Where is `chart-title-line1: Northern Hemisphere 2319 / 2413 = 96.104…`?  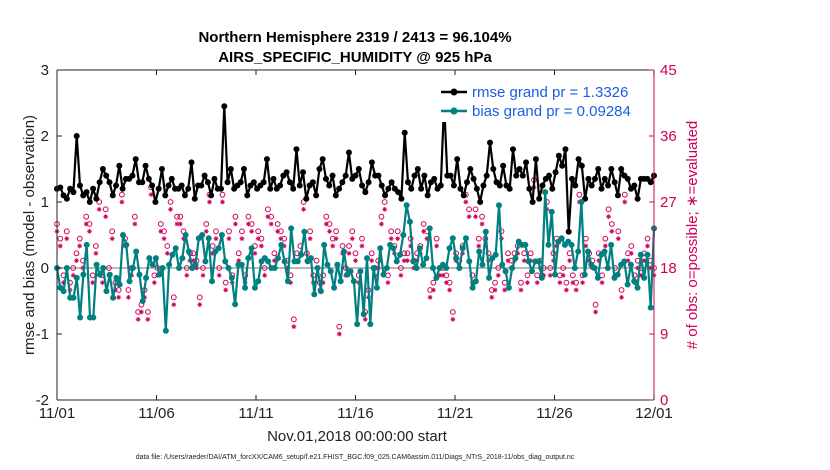
chart-title-line1: Northern Hemisphere 2319 / 2413 = 96.104… is located at coordinates (354, 37).